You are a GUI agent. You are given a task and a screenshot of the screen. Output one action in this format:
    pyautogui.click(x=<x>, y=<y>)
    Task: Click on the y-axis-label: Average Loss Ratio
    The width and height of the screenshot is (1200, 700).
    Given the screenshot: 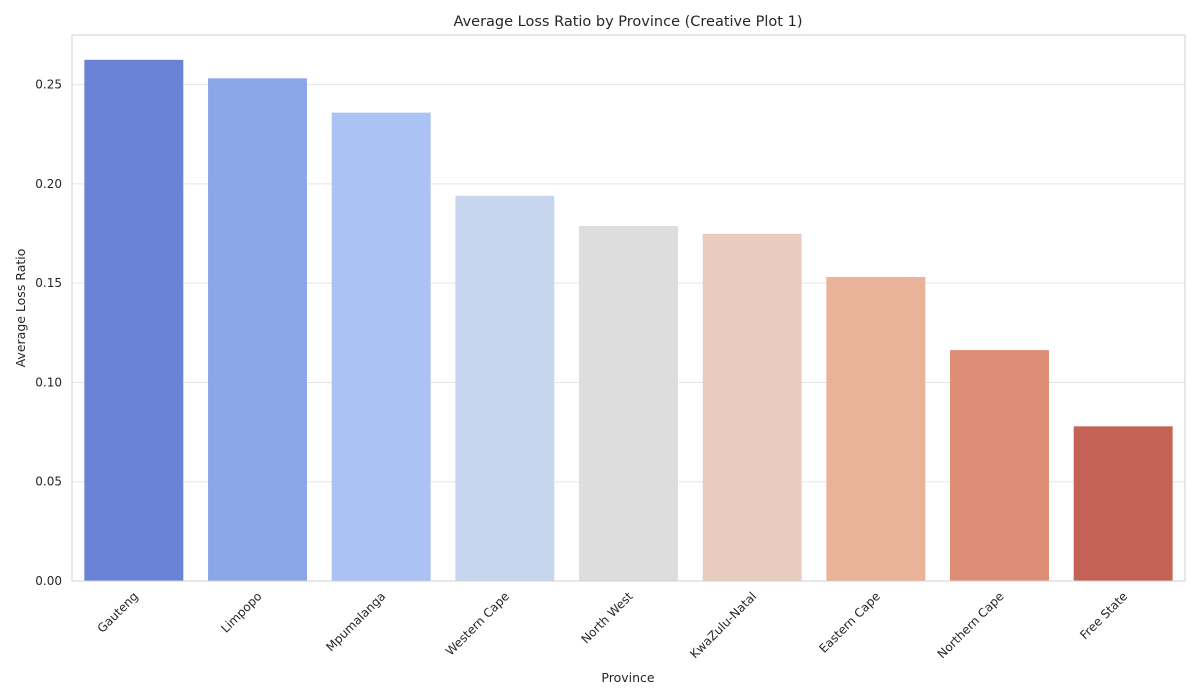 What is the action you would take?
    pyautogui.click(x=20, y=308)
    